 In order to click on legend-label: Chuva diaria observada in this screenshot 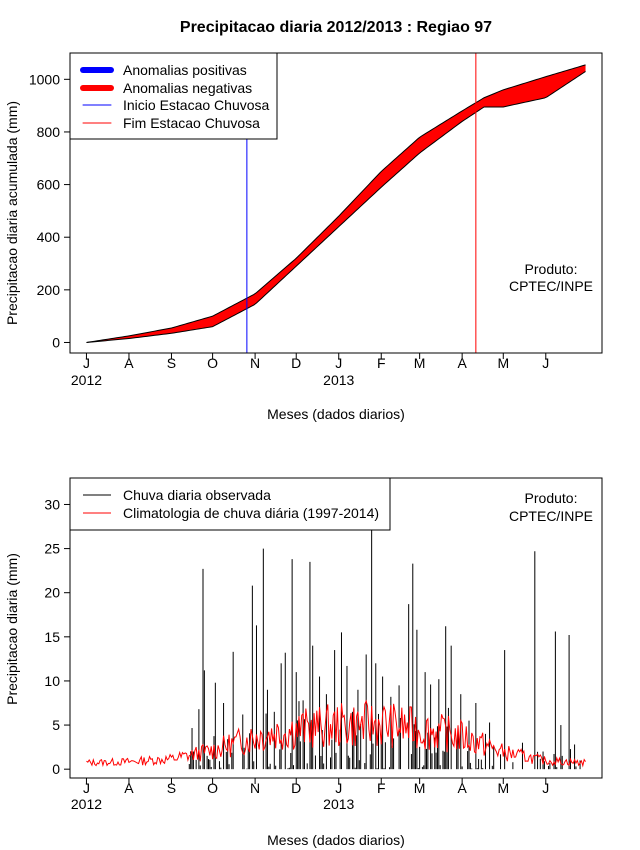, I will do `click(197, 495)`.